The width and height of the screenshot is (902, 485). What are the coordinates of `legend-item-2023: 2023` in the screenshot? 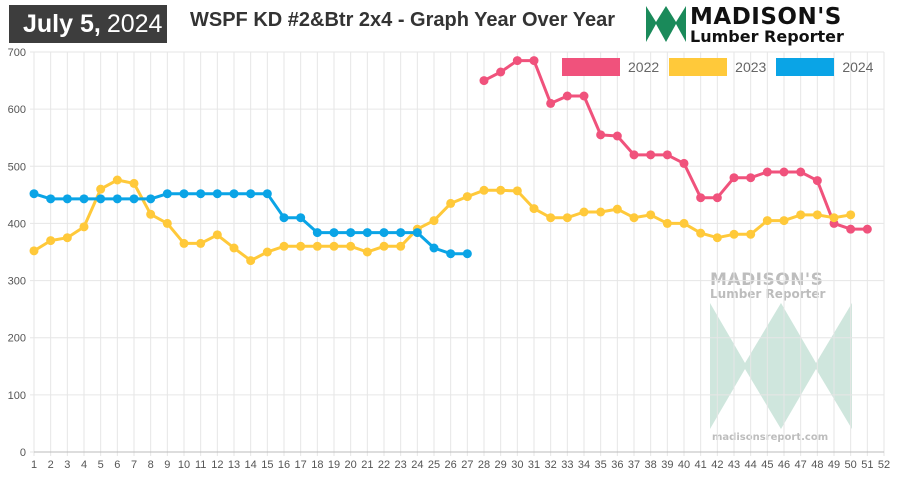 It's located at (717, 67).